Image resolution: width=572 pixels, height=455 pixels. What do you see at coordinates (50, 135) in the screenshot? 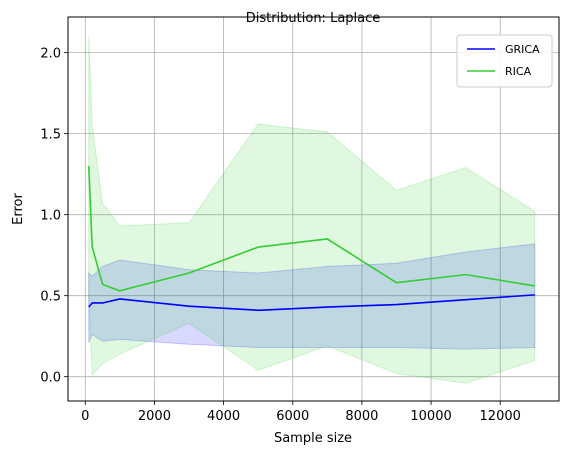
I see `y-tick-label: 1.5` at bounding box center [50, 135].